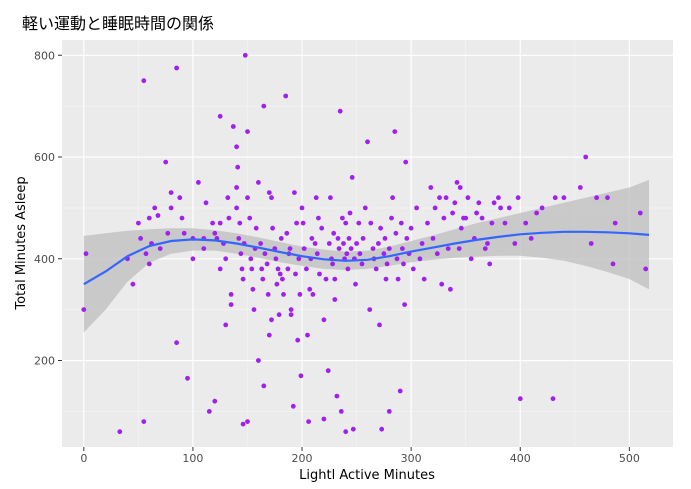  I want to click on x-tick-label: 300, so click(411, 458).